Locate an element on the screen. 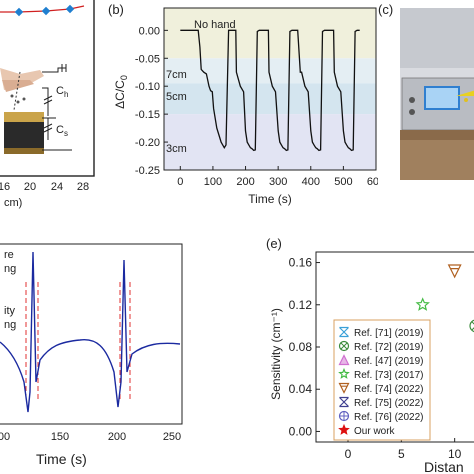  panel-d-x-tick-150: 150 is located at coordinates (60, 437).